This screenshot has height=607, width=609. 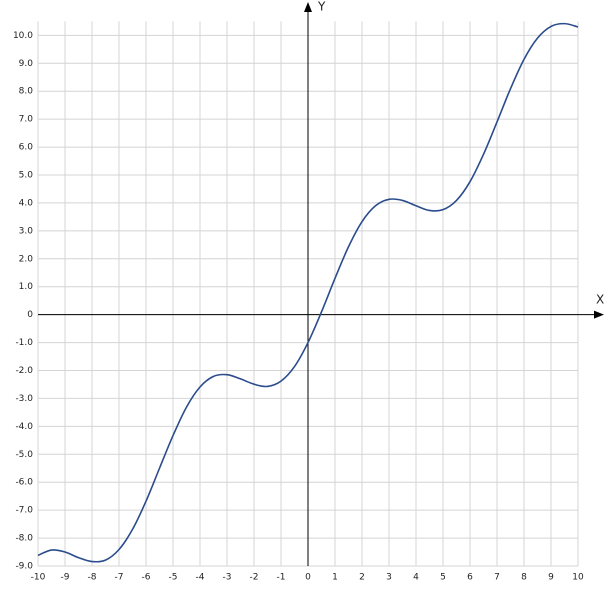 What do you see at coordinates (24, 539) in the screenshot?
I see `y-tick-label: -8.0` at bounding box center [24, 539].